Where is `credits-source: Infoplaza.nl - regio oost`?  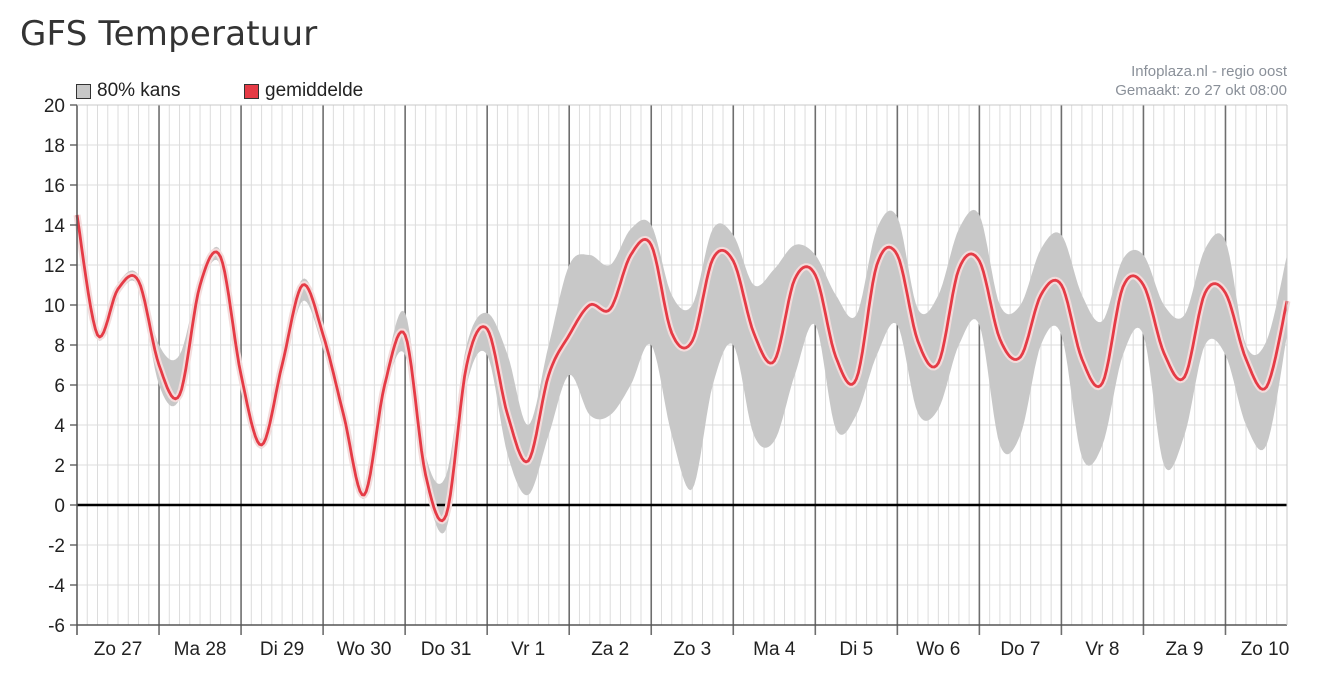
credits-source: Infoplaza.nl - regio oost is located at coordinates (1209, 71).